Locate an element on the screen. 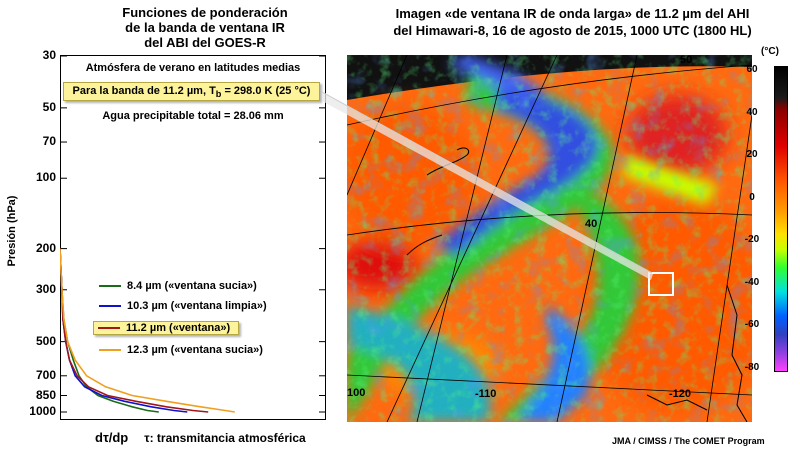  x-axis-description: τ: transmitancia atmosférica is located at coordinates (225, 438).